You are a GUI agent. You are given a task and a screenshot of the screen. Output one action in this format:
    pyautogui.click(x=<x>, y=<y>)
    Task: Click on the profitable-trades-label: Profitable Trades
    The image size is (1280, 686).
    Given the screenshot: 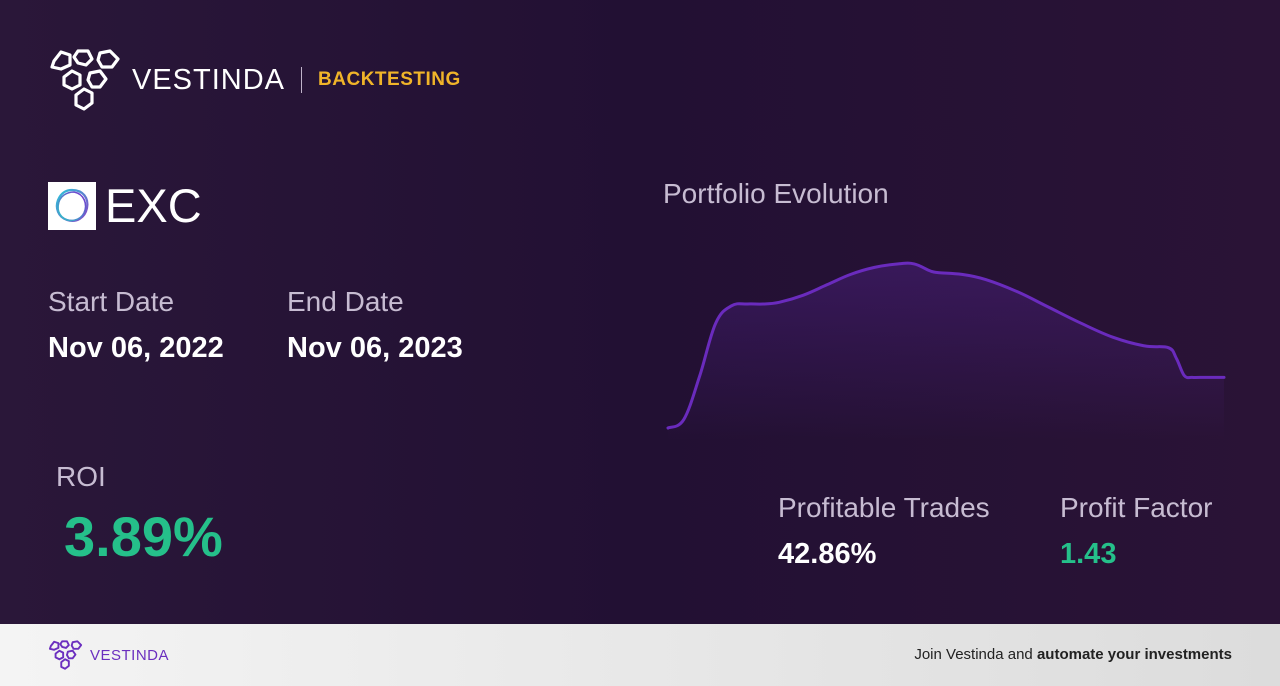 What is the action you would take?
    pyautogui.click(x=884, y=507)
    